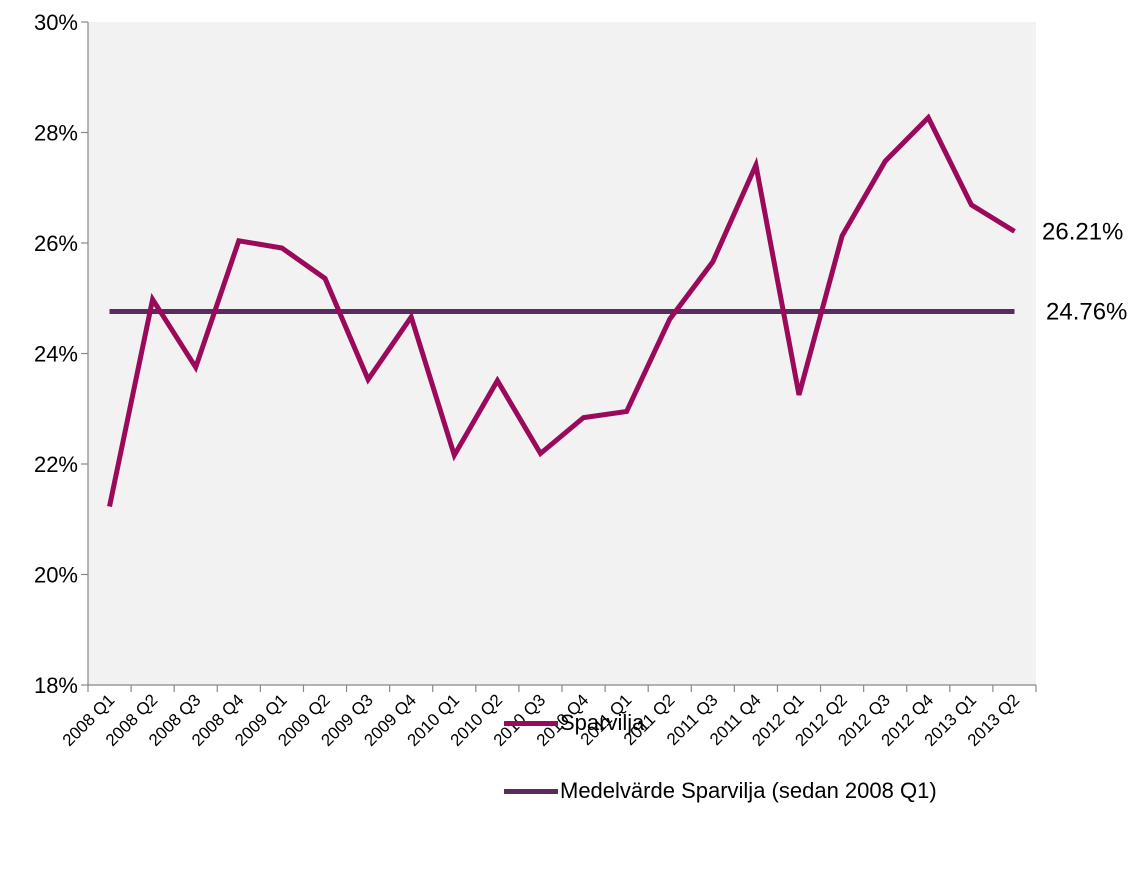 The width and height of the screenshot is (1143, 885). I want to click on legend-label-series-2: Medelvärde Sparvilja (sedan 2008 Q1), so click(748, 790).